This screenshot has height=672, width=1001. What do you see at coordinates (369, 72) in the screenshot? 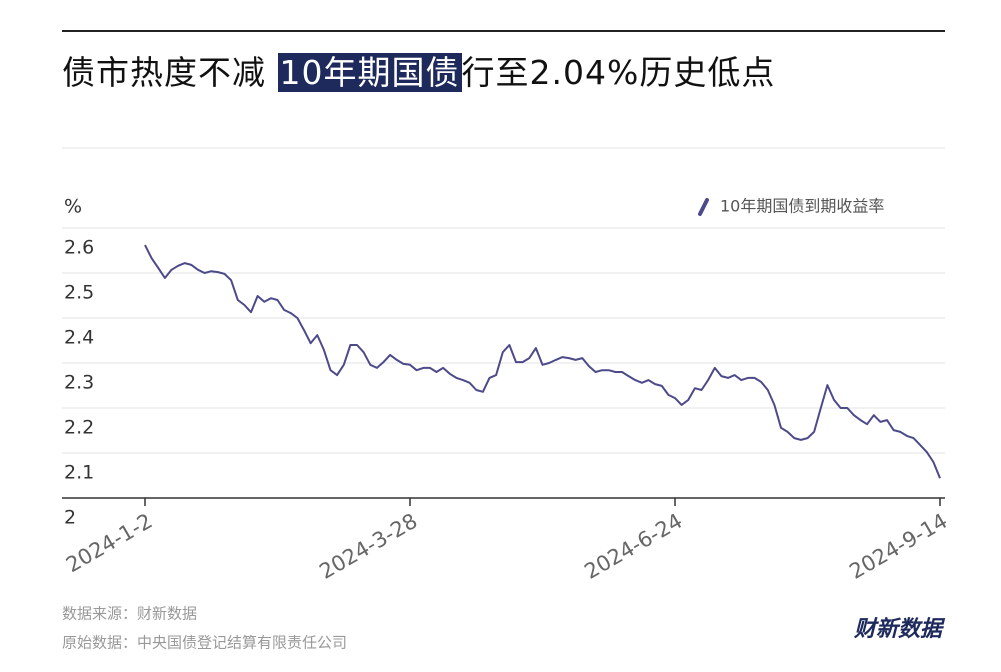
I see `title-highlight: 10年期国债` at bounding box center [369, 72].